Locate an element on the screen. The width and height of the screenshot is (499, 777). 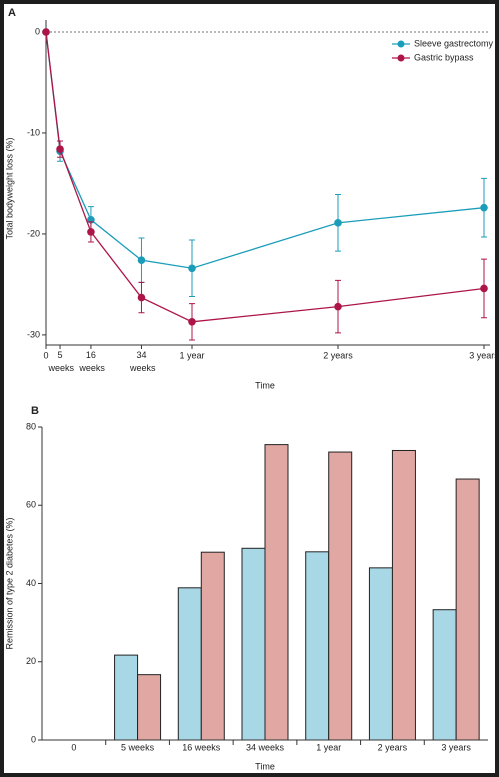
y-tick-label: -20 is located at coordinates (33, 233).